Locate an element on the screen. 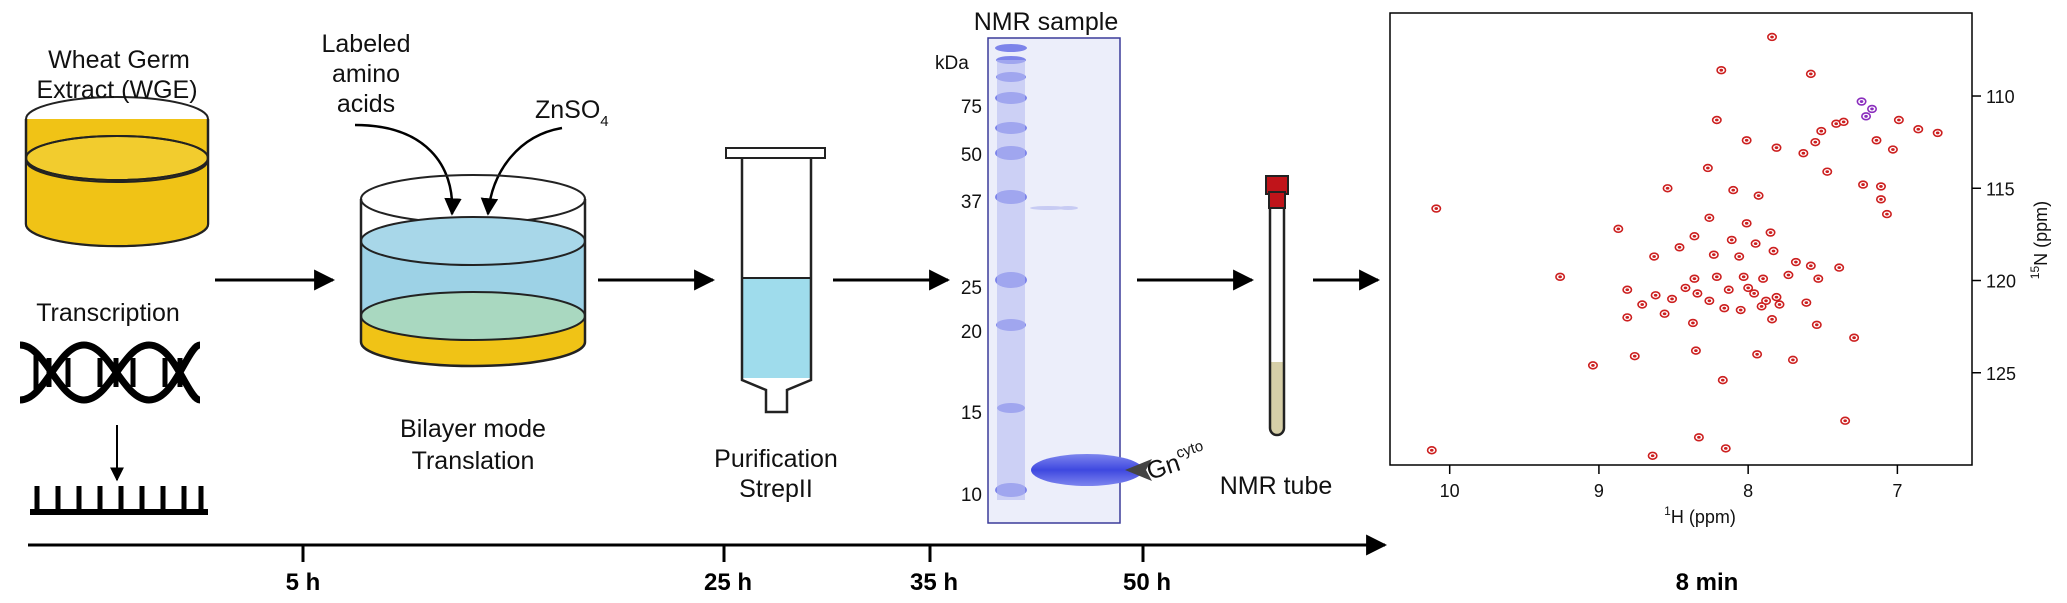  timeline-label-25h: 25 h is located at coordinates (728, 582).